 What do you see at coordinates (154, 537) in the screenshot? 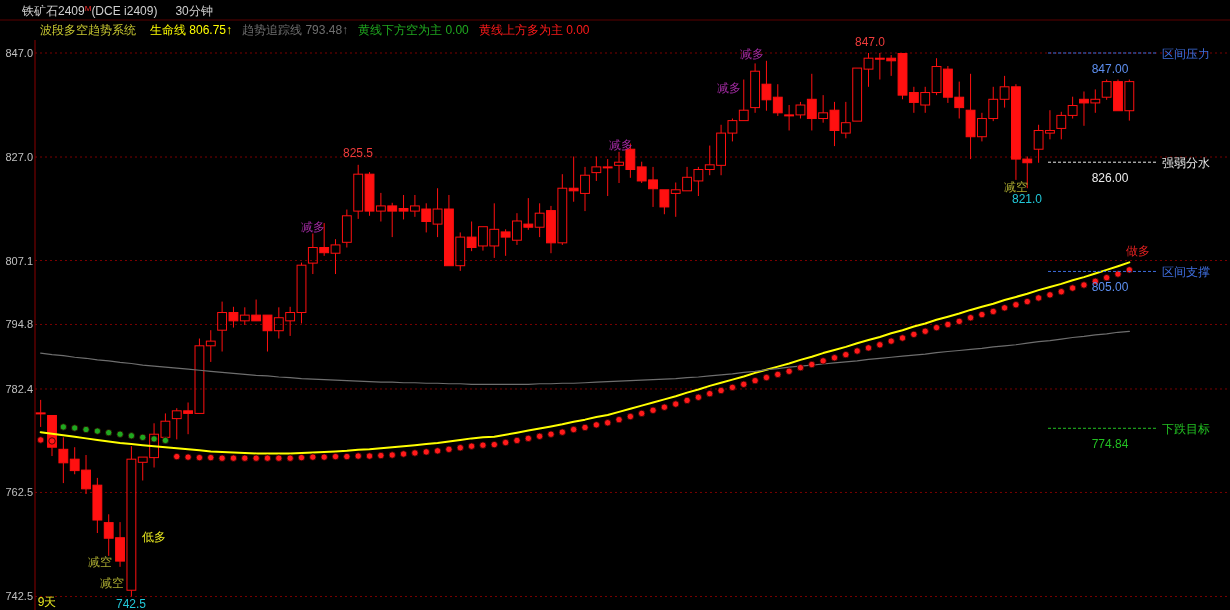
I see `annotation: 低多` at bounding box center [154, 537].